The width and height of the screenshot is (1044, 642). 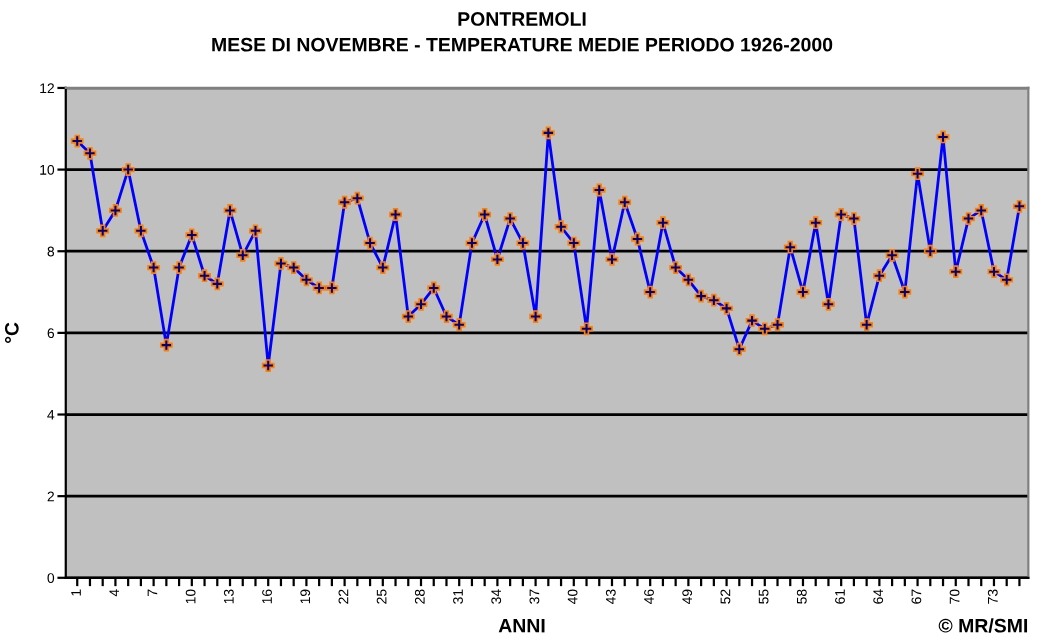 I want to click on chart-title: PONTREMOLI, so click(x=522, y=19).